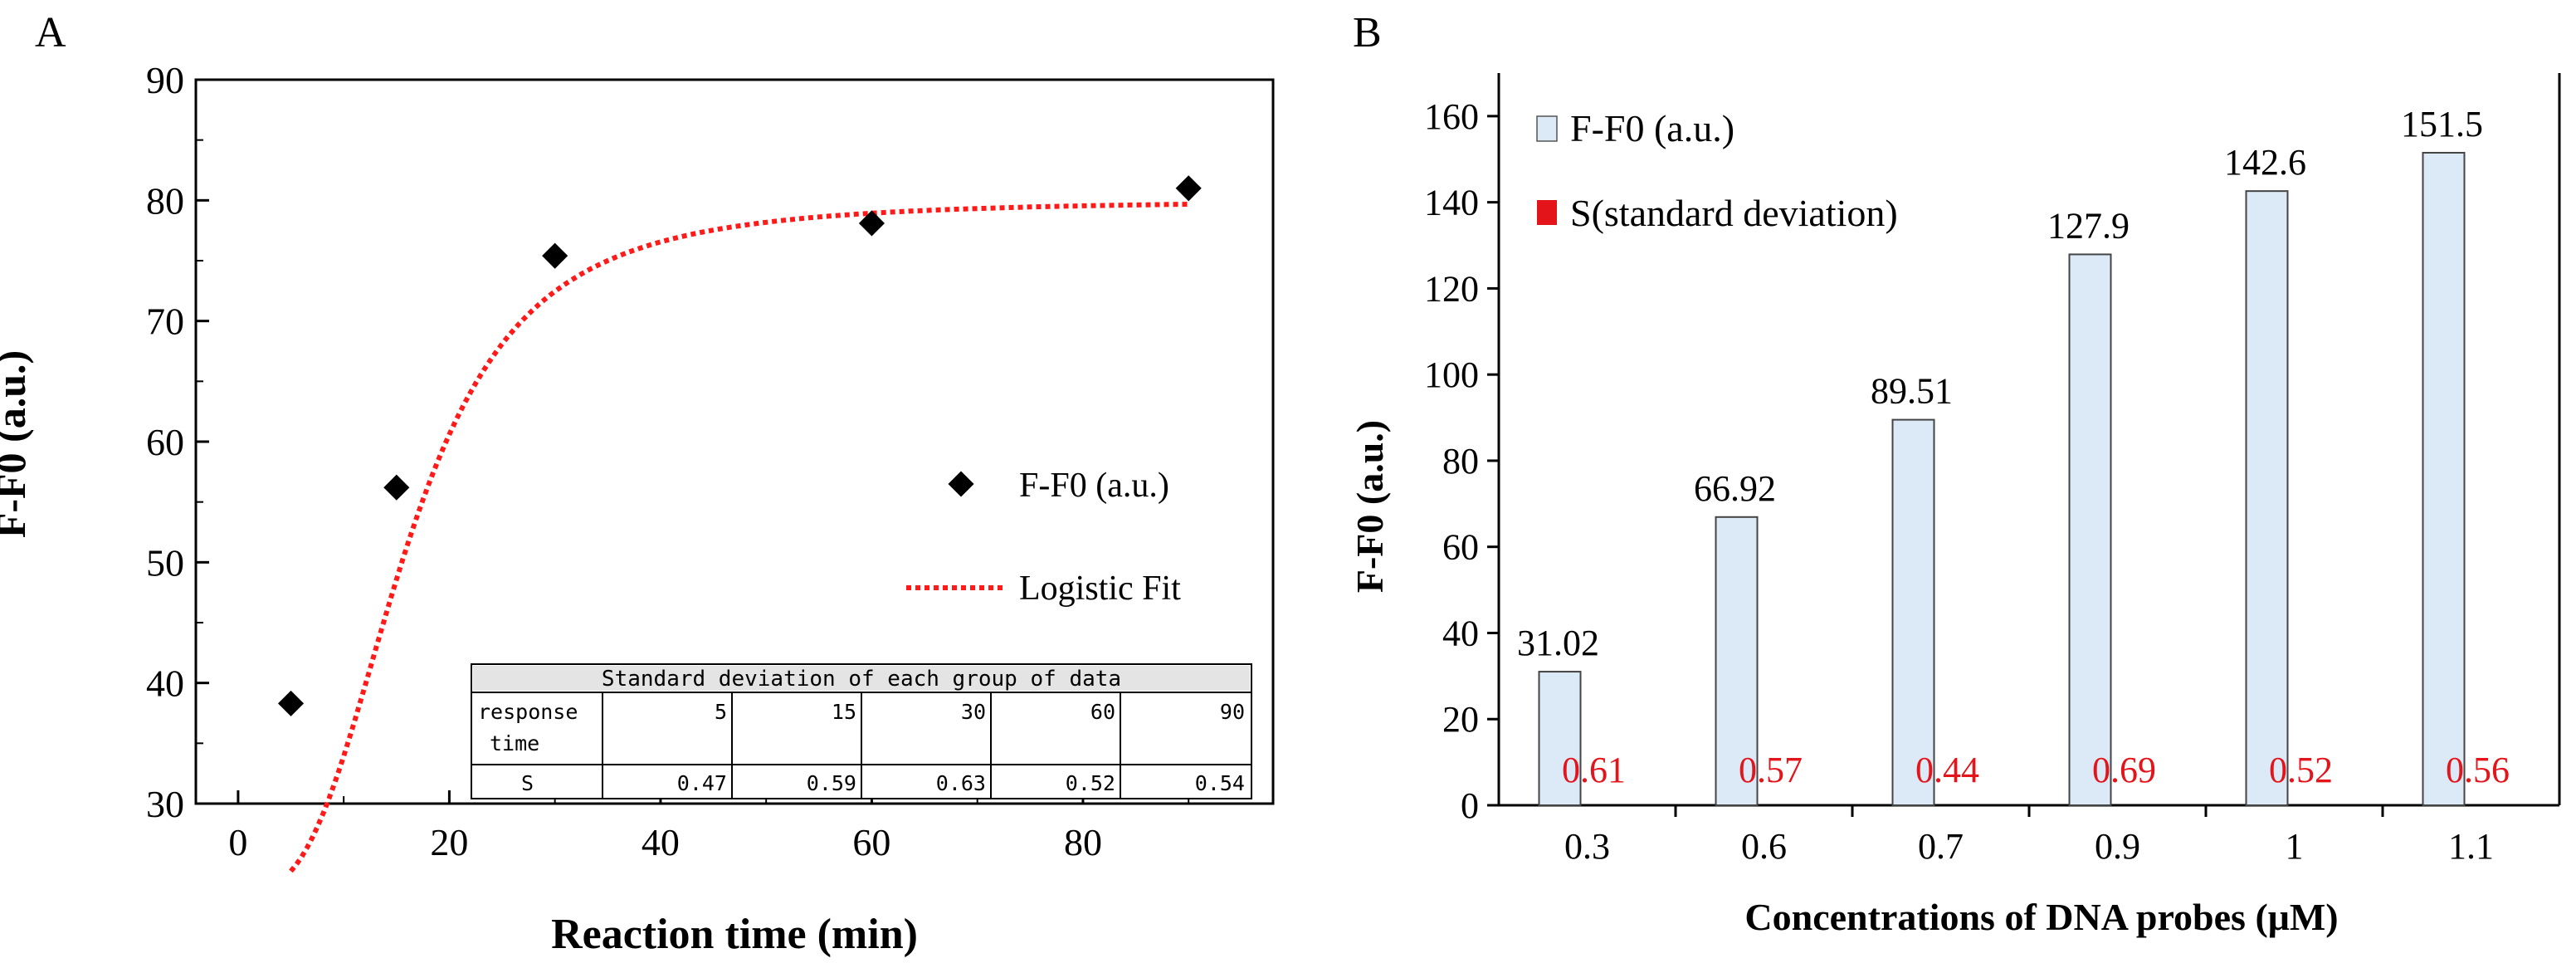 This screenshot has height=963, width=2576. I want to click on panel-a-y-axis-label: F-F0 (a.u.), so click(17, 444).